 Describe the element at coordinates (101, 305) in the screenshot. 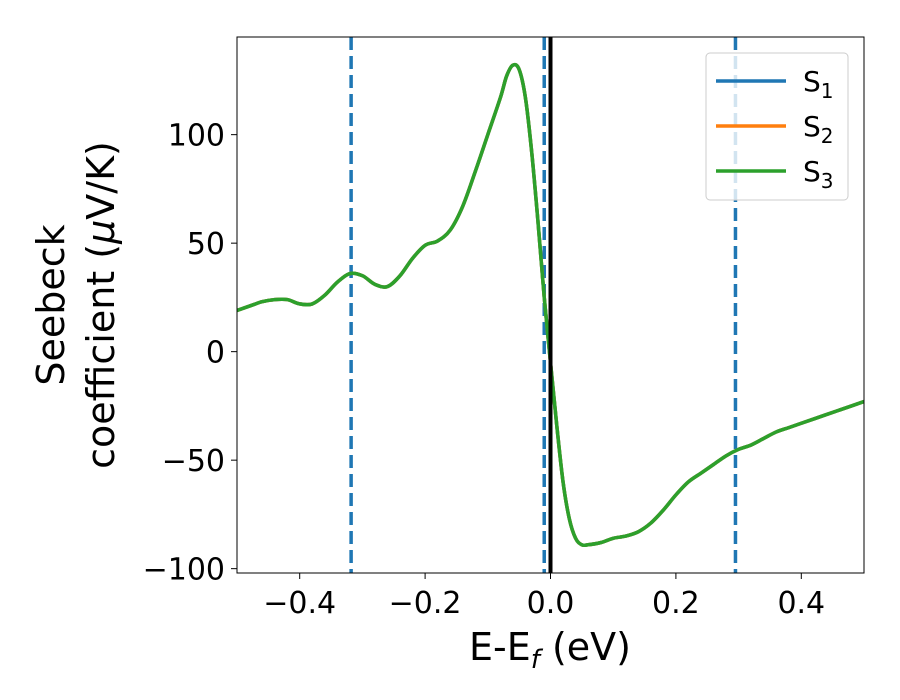

I see `y-axis-label-line2: coefficient (μV/K)` at that location.